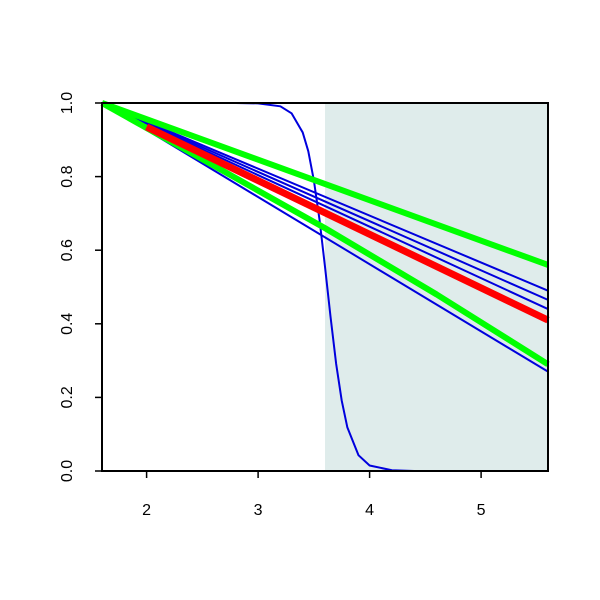 Image resolution: width=600 pixels, height=600 pixels. I want to click on x-tick-label: 2, so click(146, 510).